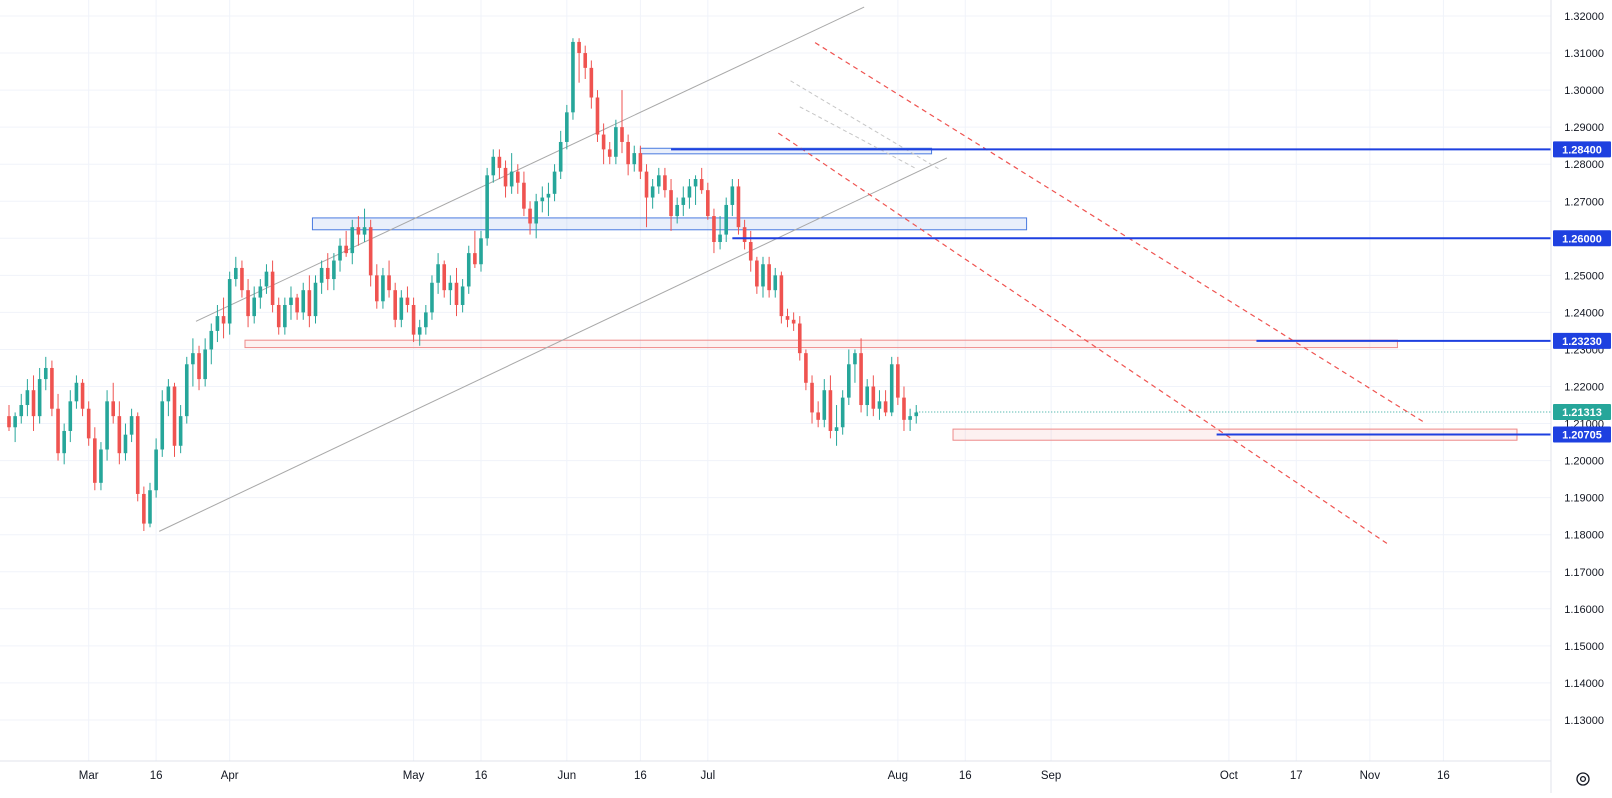  I want to click on level-price-label: 1.28400, so click(1582, 150).